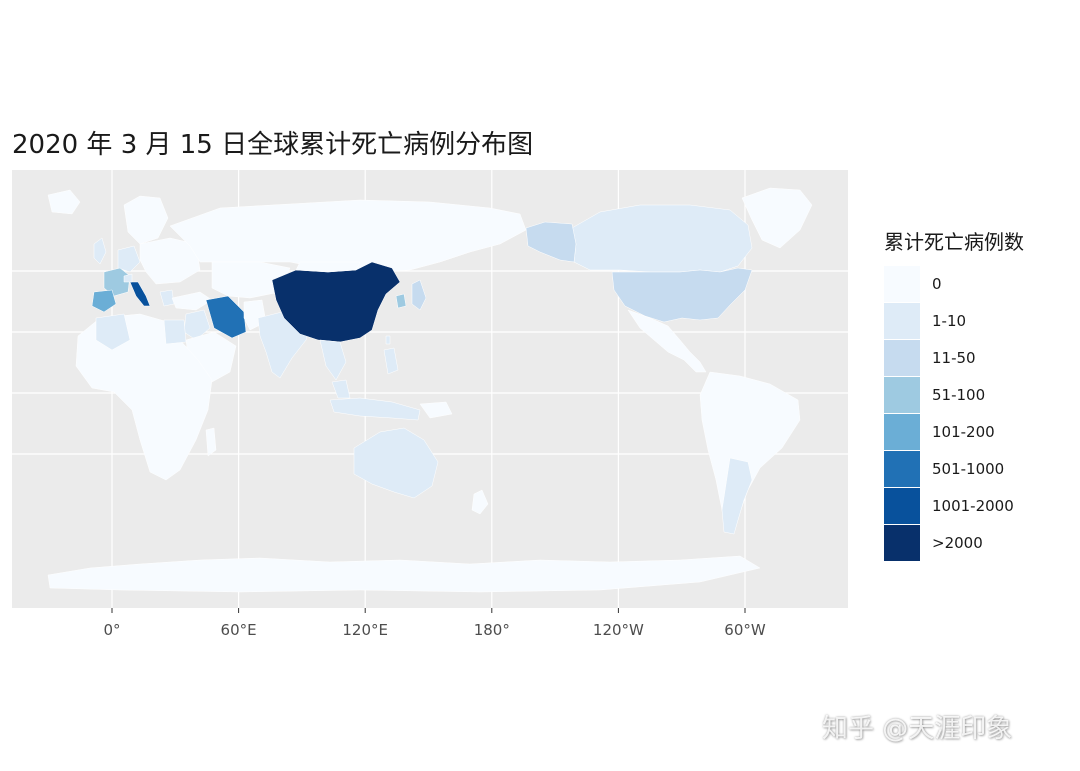  Describe the element at coordinates (401, 301) in the screenshot. I see `region-south-korea` at that location.